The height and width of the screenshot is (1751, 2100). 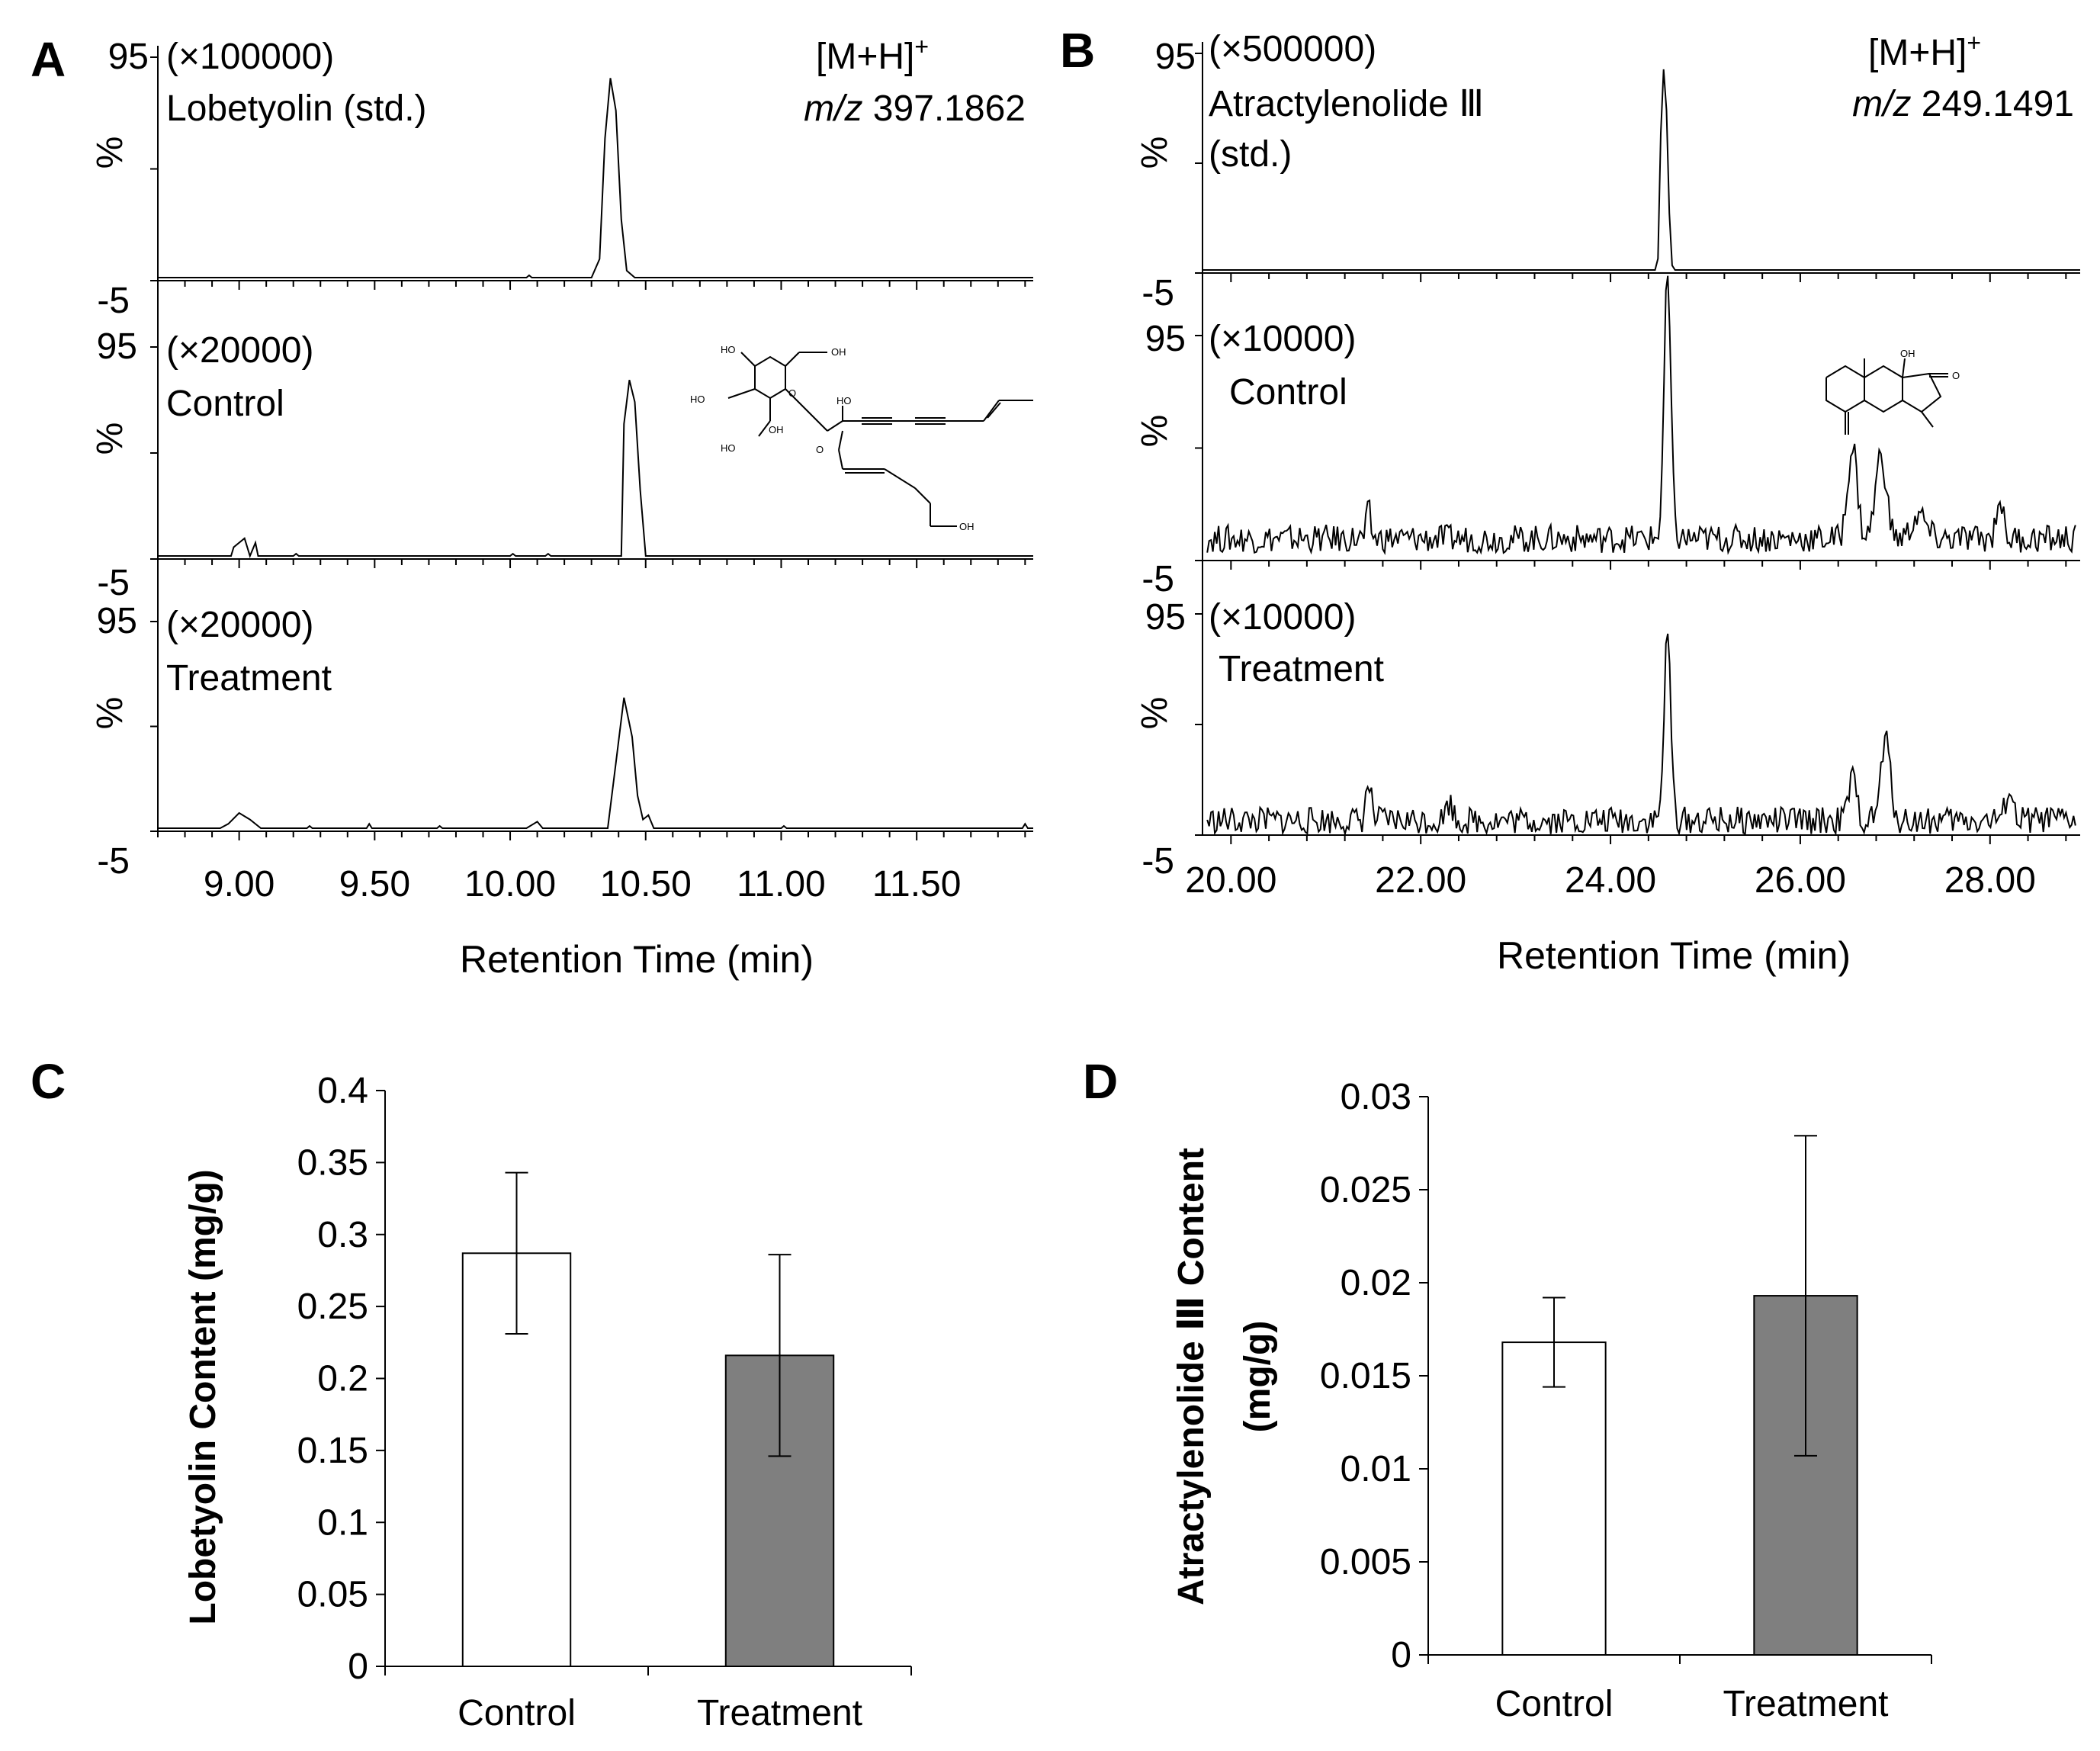 I want to click on xtick-label-a-3: 10.50, so click(x=646, y=884).